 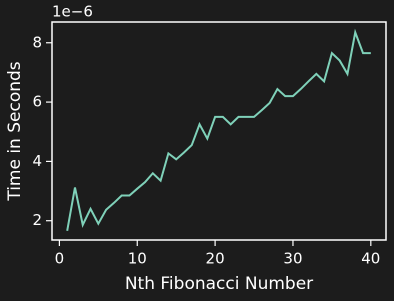 I want to click on y-tick-label: 6, so click(x=37, y=102).